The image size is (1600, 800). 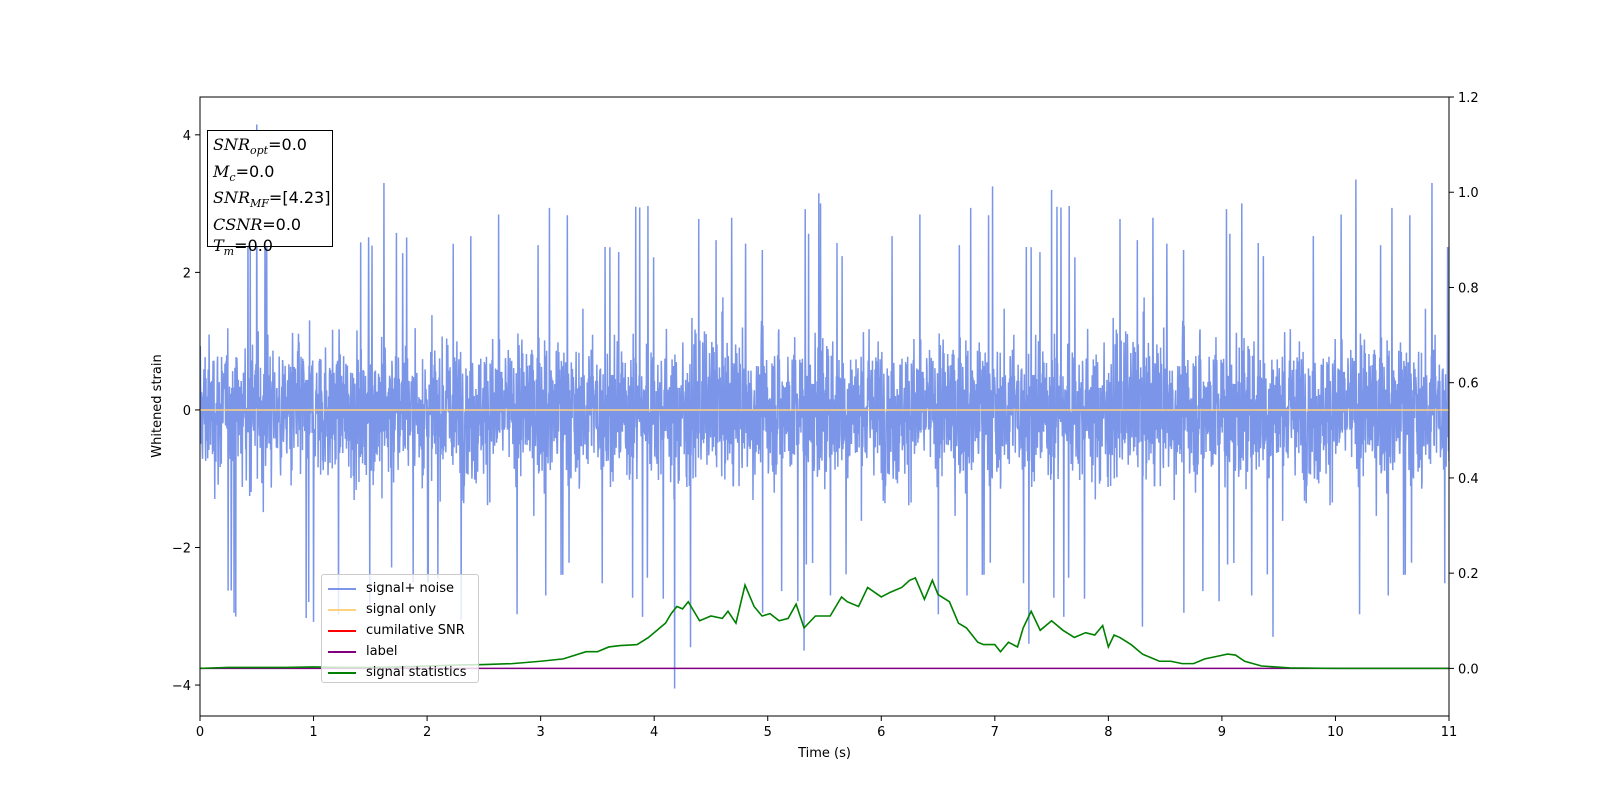 I want to click on legend-item-signal-only: signal only, so click(x=403, y=609).